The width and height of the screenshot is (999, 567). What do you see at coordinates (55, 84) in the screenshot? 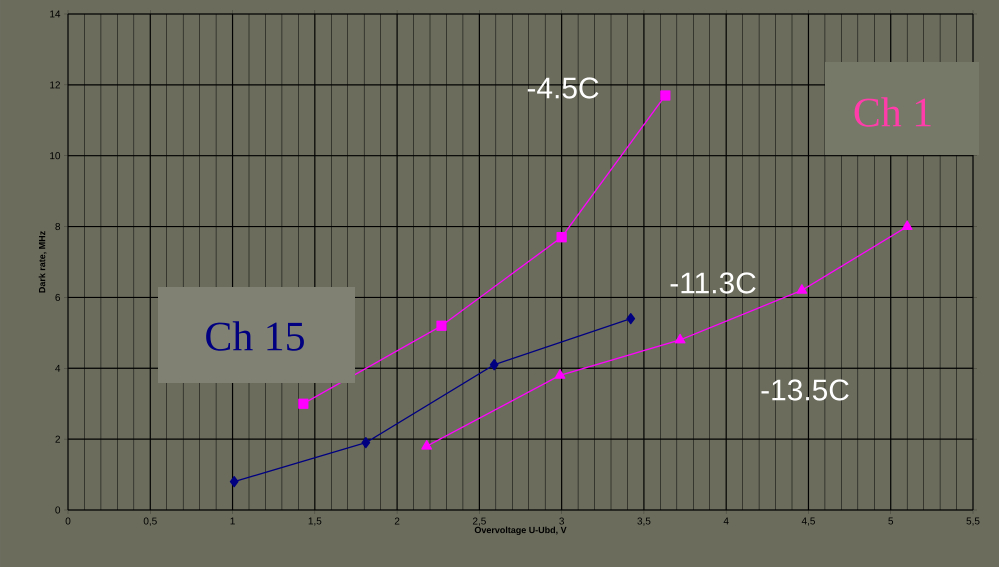
I see `y-tick-label: 12` at bounding box center [55, 84].